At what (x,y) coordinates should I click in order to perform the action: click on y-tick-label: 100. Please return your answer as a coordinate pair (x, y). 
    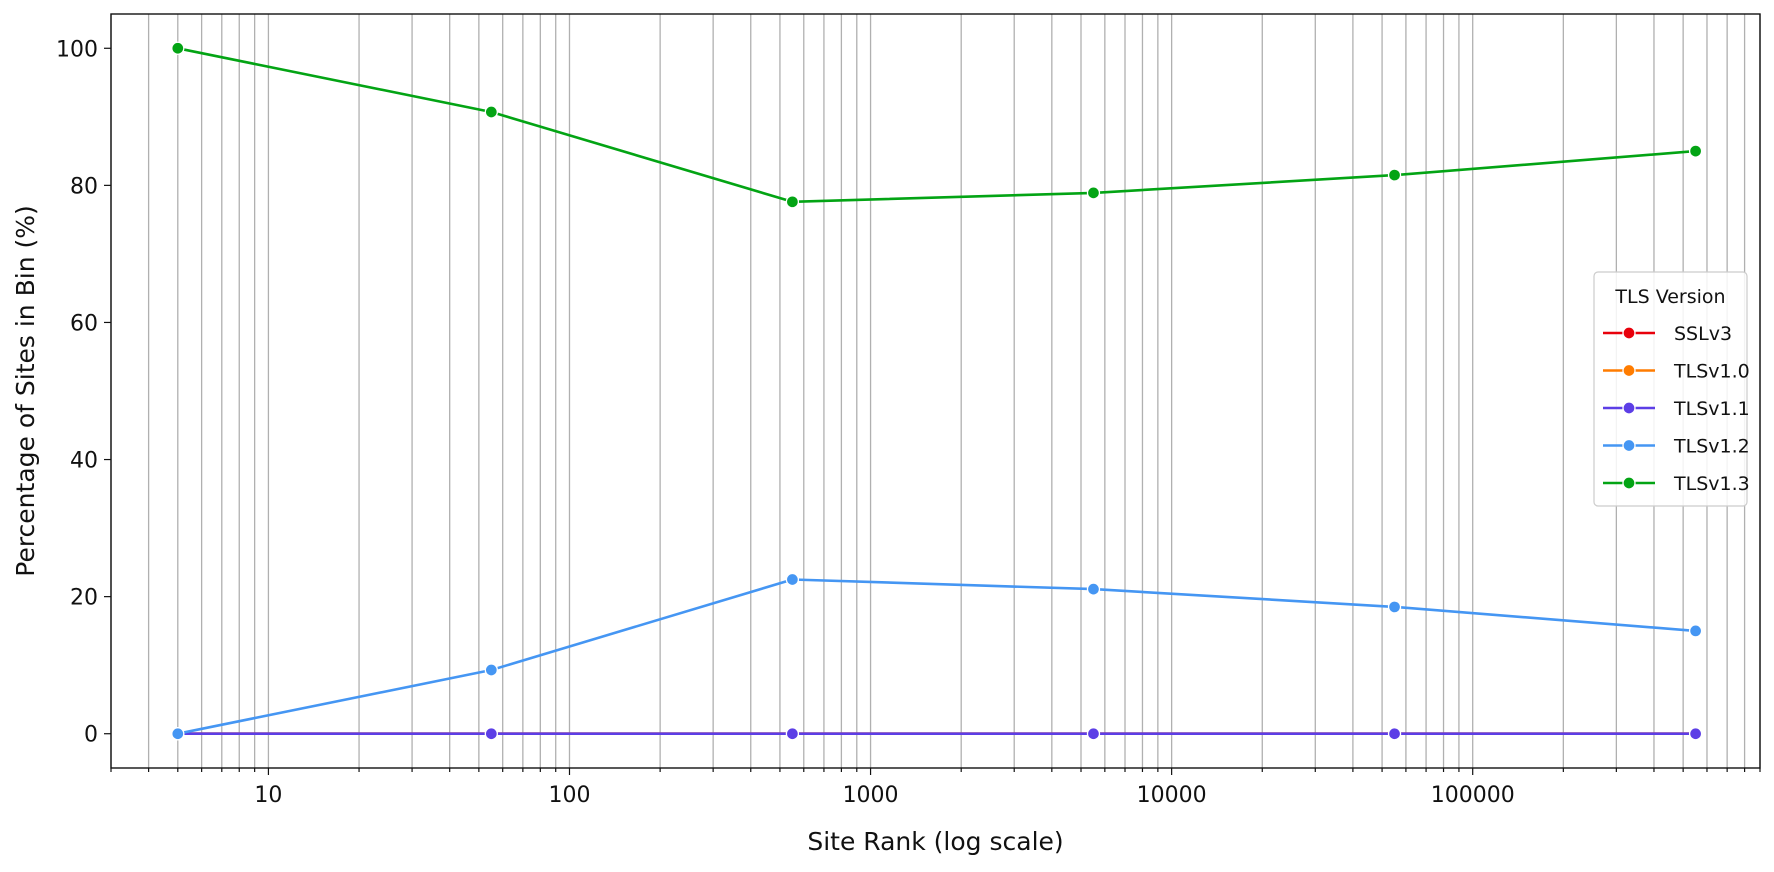
    Looking at the image, I should click on (77, 49).